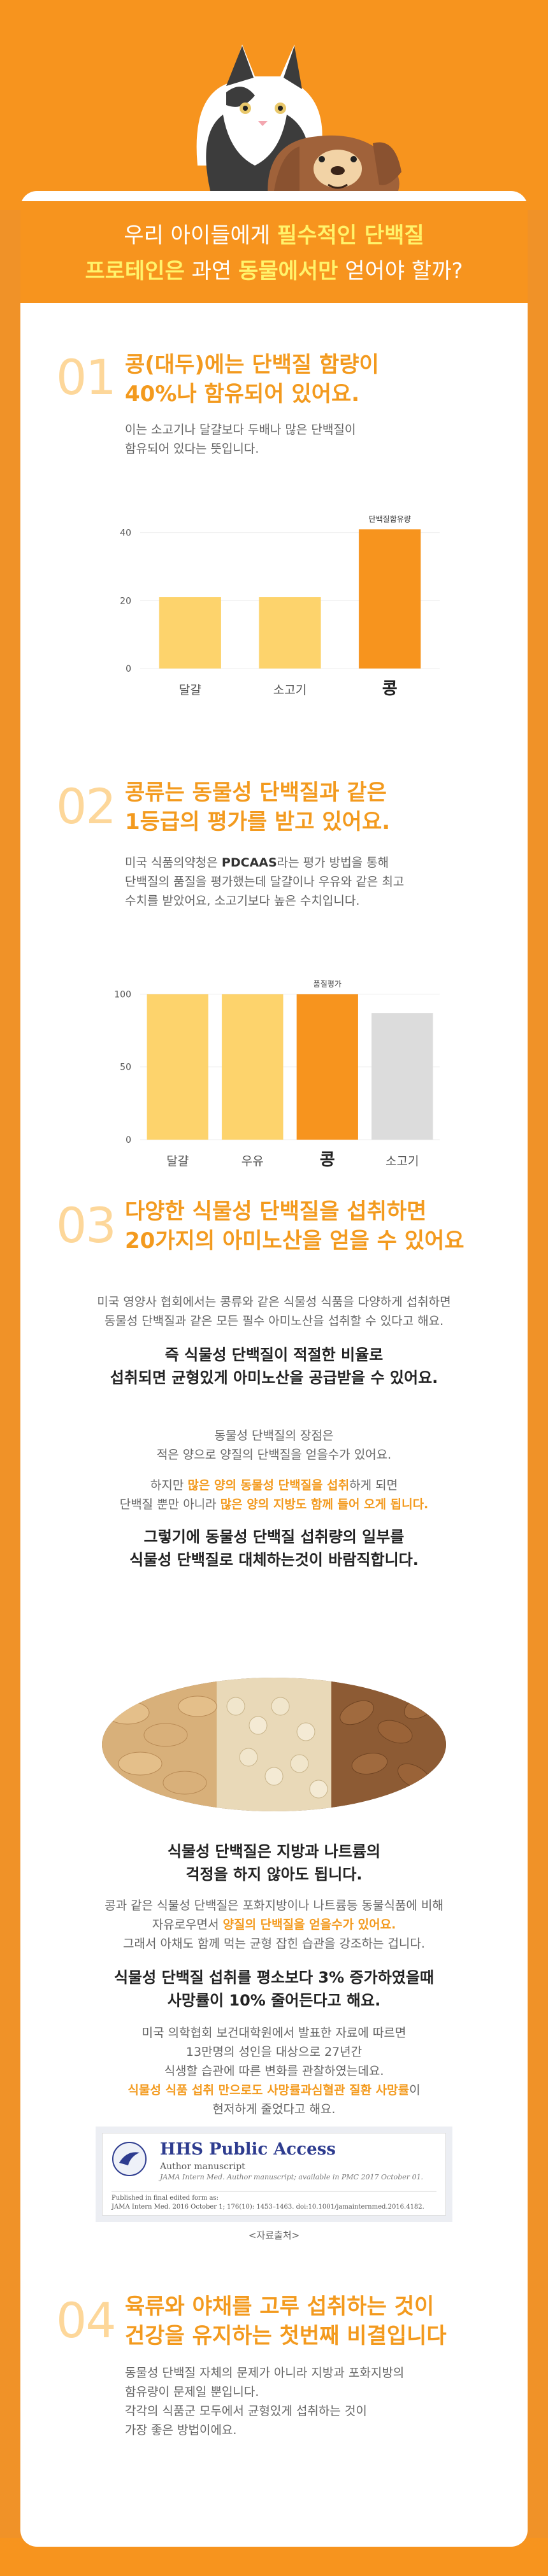 This screenshot has width=548, height=2576. Describe the element at coordinates (274, 271) in the screenshot. I see `header-line-2: 프로테인은 과연 동물에서만 얻어야 할까?` at that location.